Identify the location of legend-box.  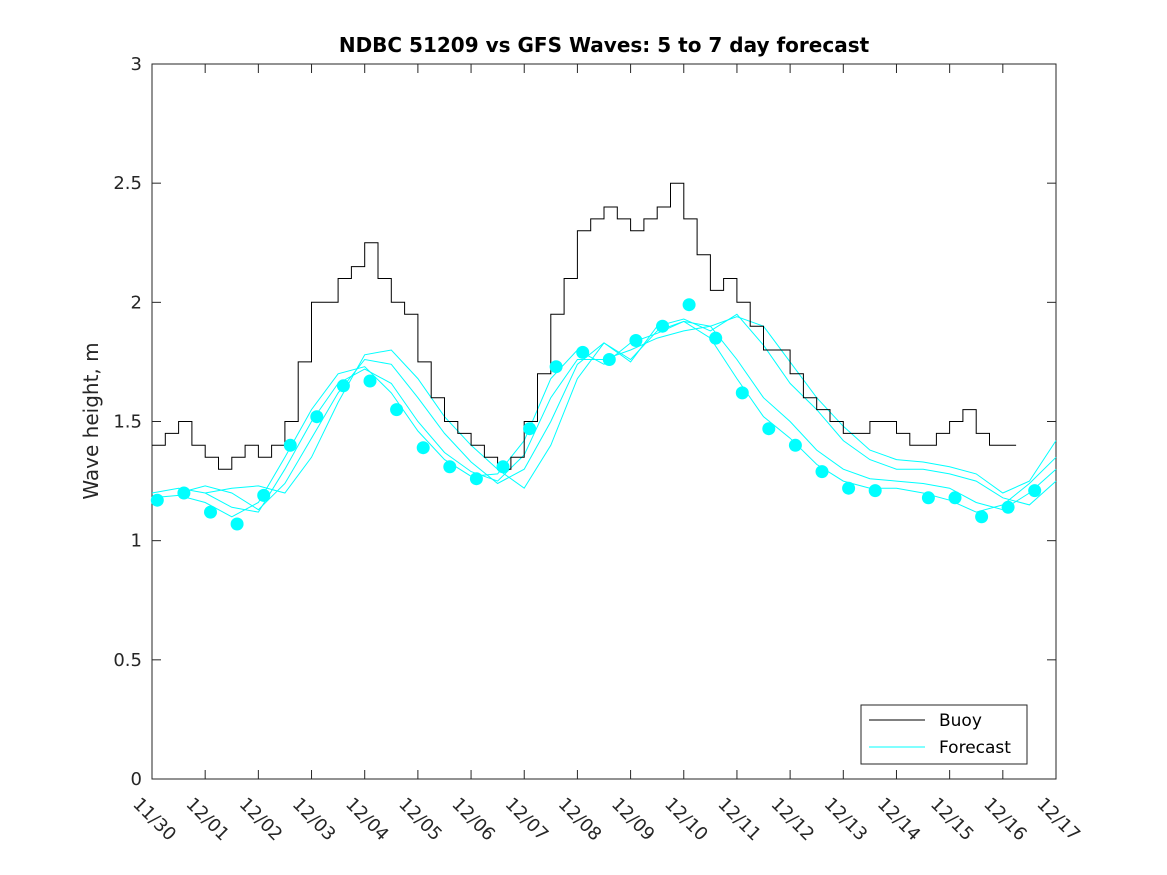
(944, 734).